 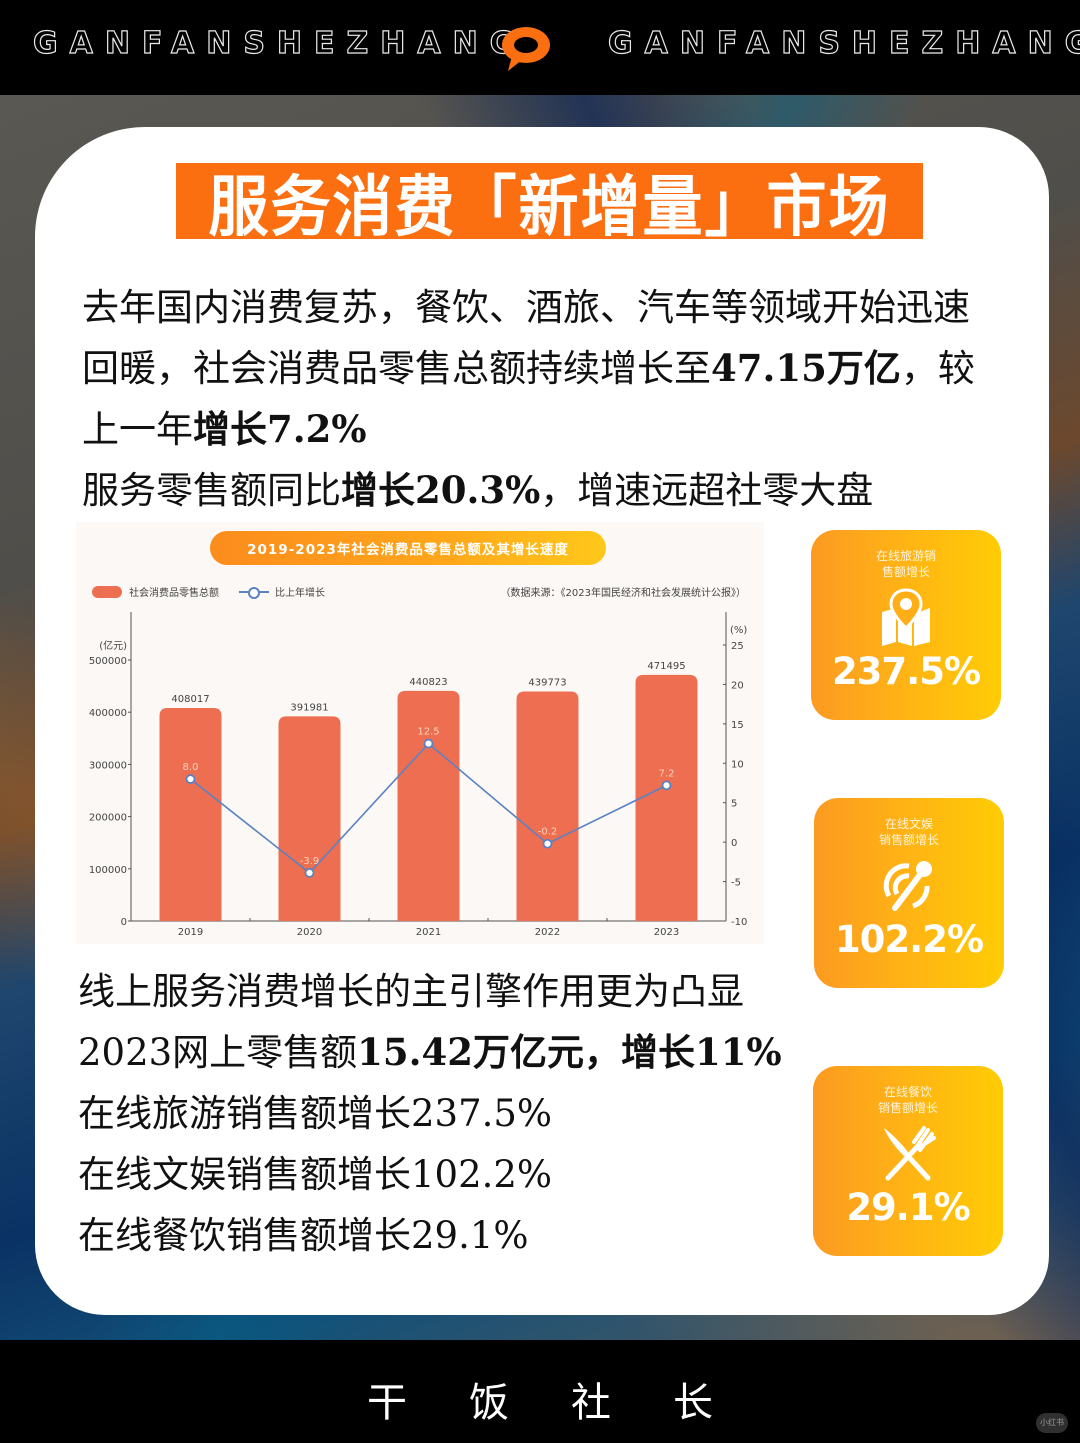 What do you see at coordinates (107, 591) in the screenshot?
I see `legend-bar-swatch` at bounding box center [107, 591].